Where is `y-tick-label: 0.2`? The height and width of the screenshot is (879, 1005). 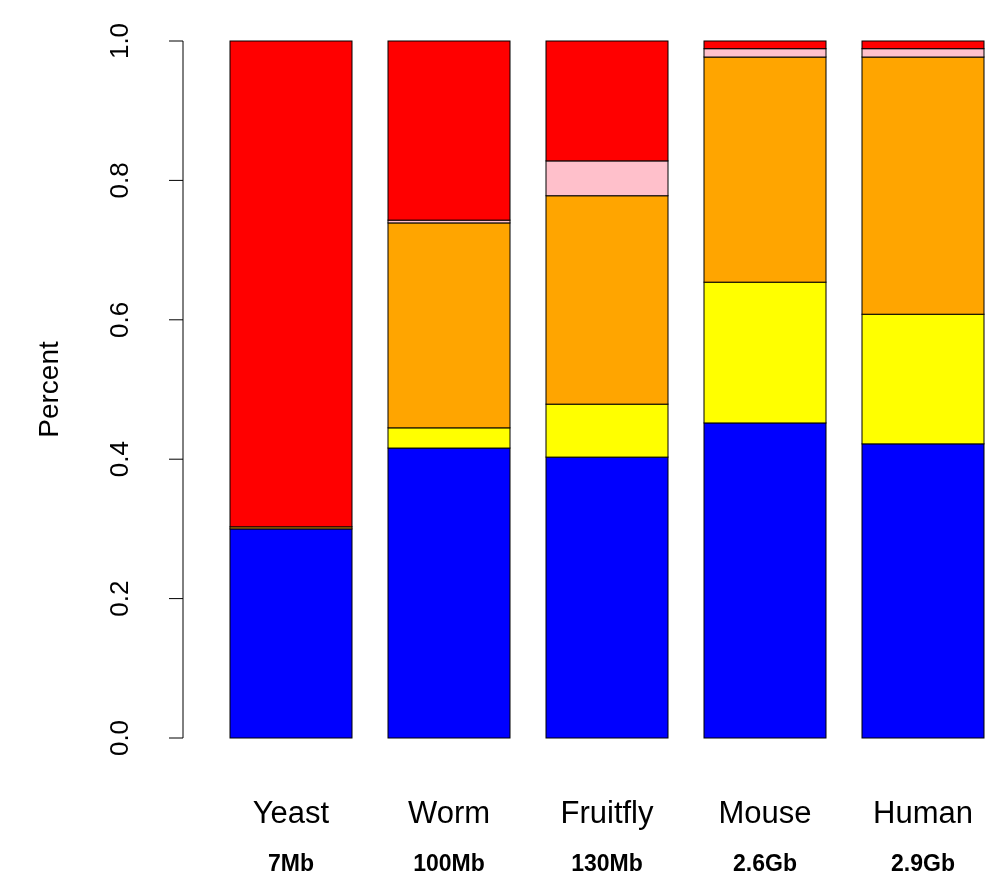 y-tick-label: 0.2 is located at coordinates (119, 598).